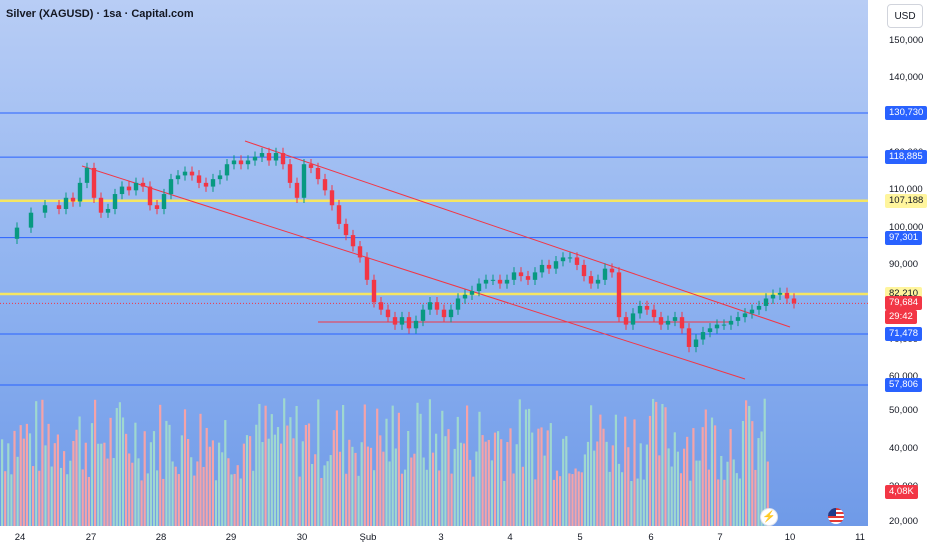 Image resolution: width=932 pixels, height=550 pixels. I want to click on time-tick-label: 4, so click(510, 537).